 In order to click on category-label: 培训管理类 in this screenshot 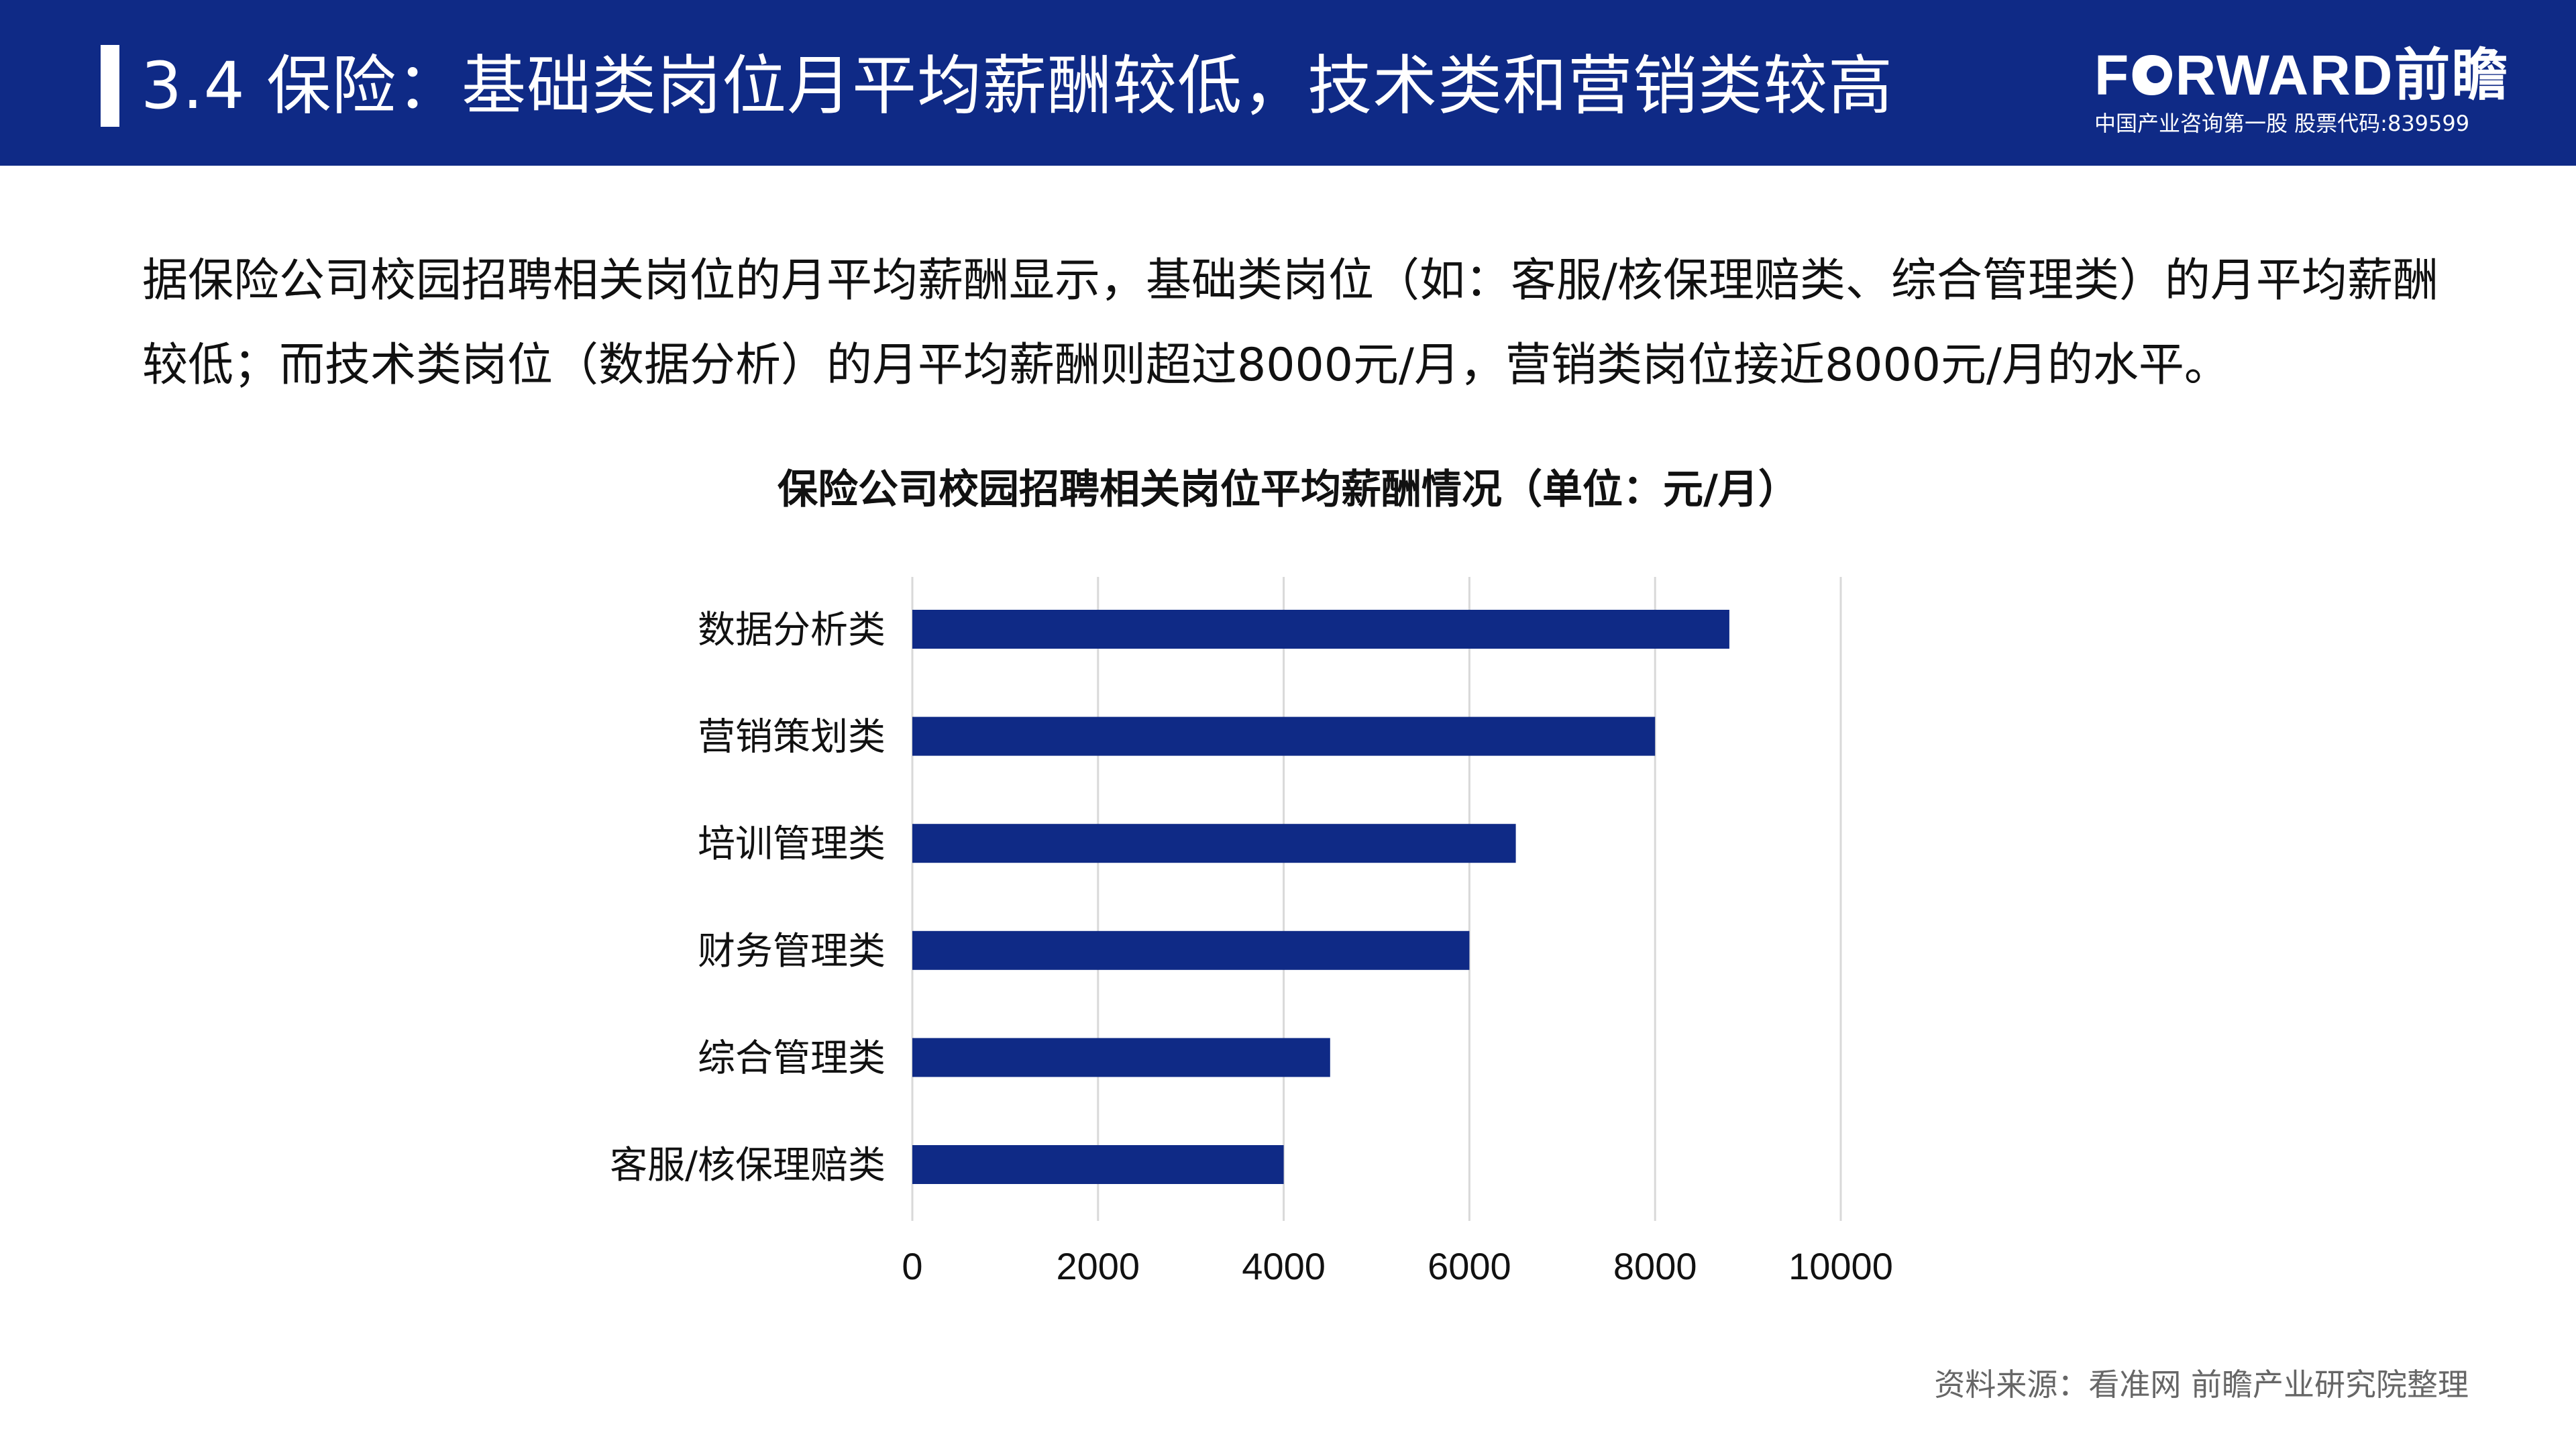, I will do `click(791, 844)`.